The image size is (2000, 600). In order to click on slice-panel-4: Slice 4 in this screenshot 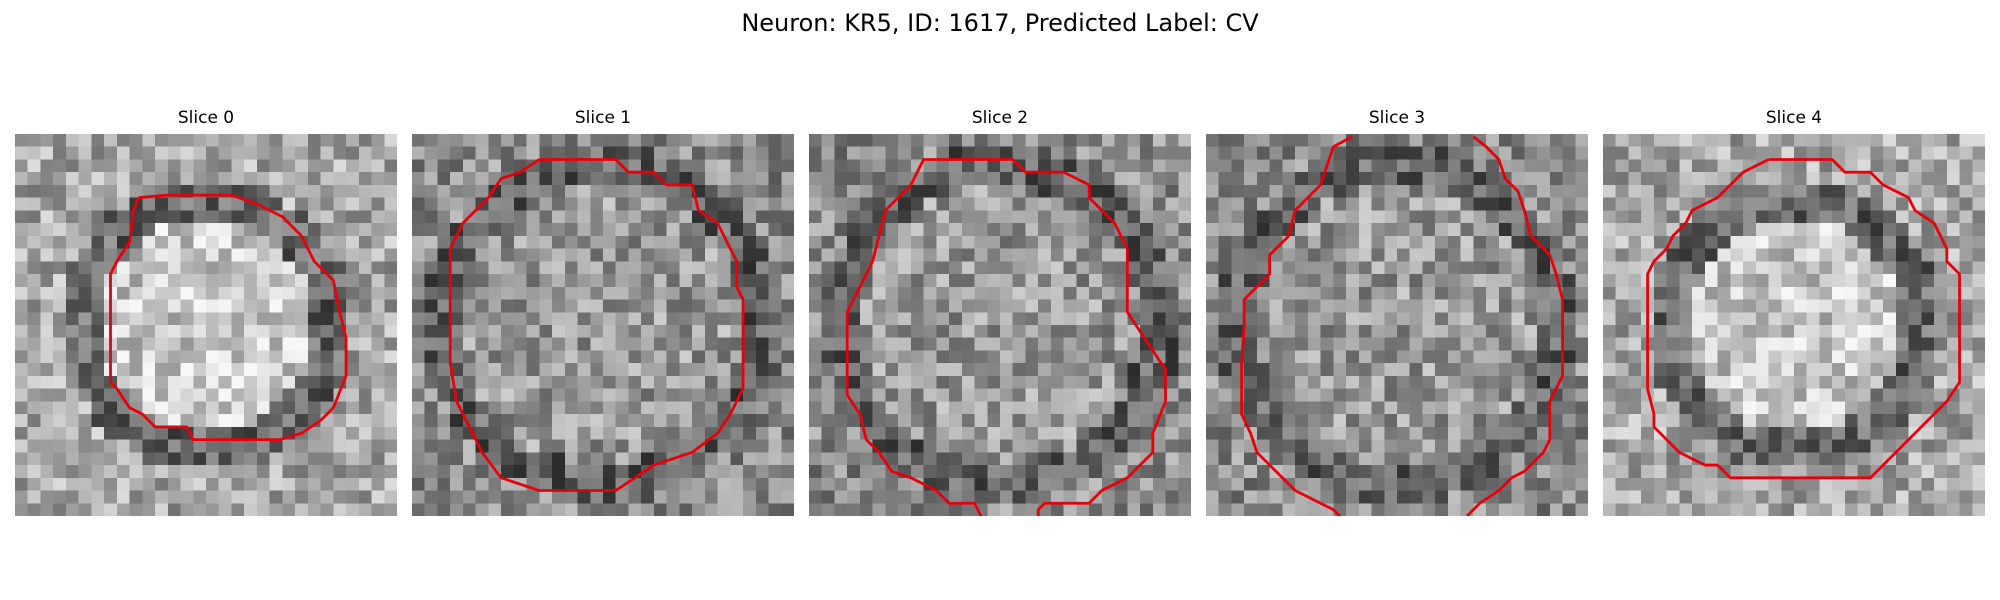, I will do `click(1794, 312)`.